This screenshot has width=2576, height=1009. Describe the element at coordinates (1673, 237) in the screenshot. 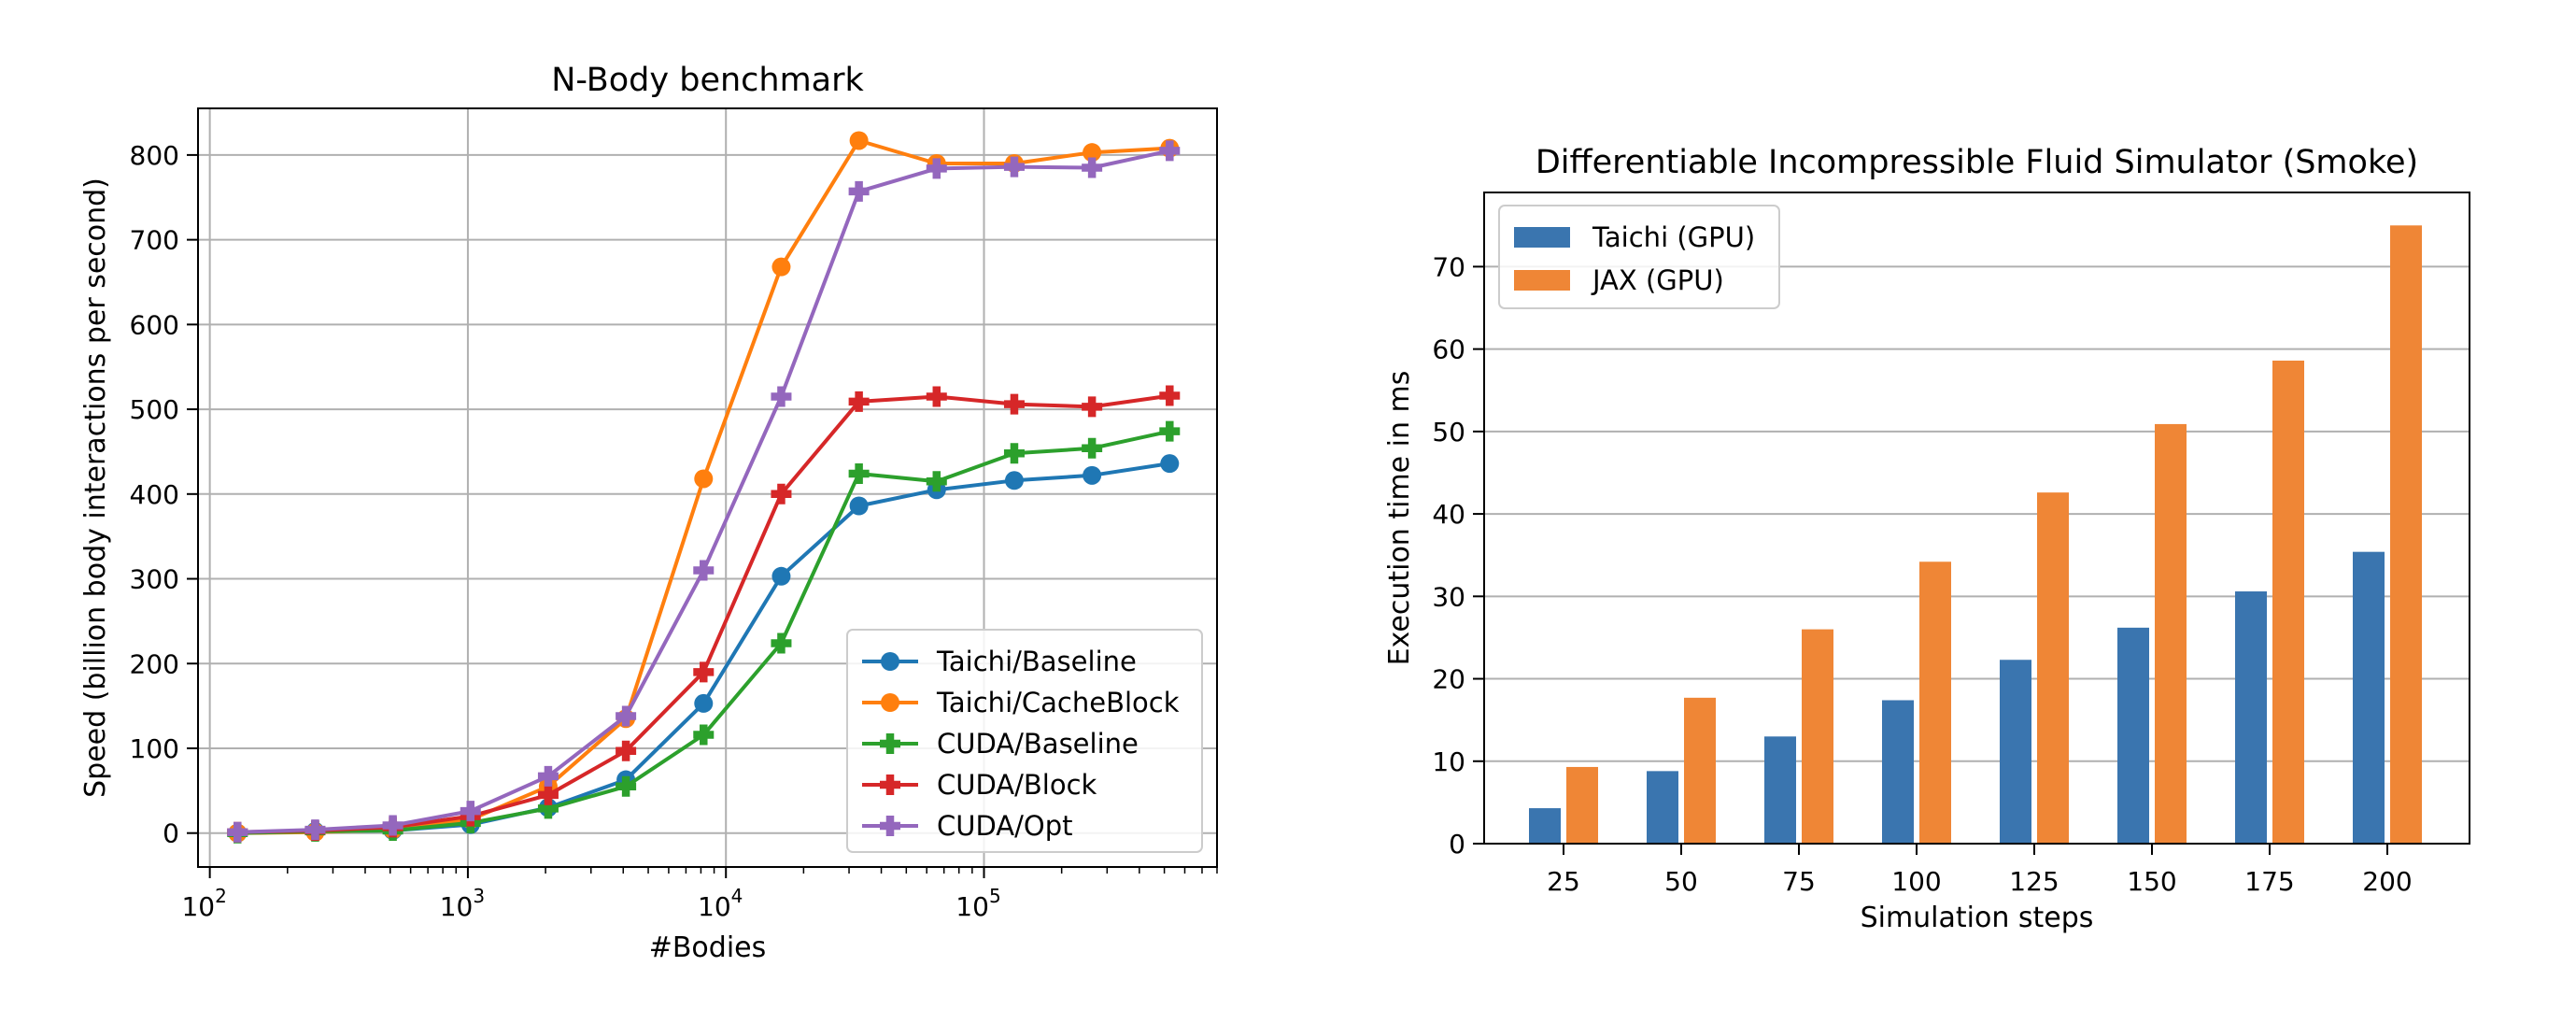

I see `legend-label: Taichi (GPU)` at that location.